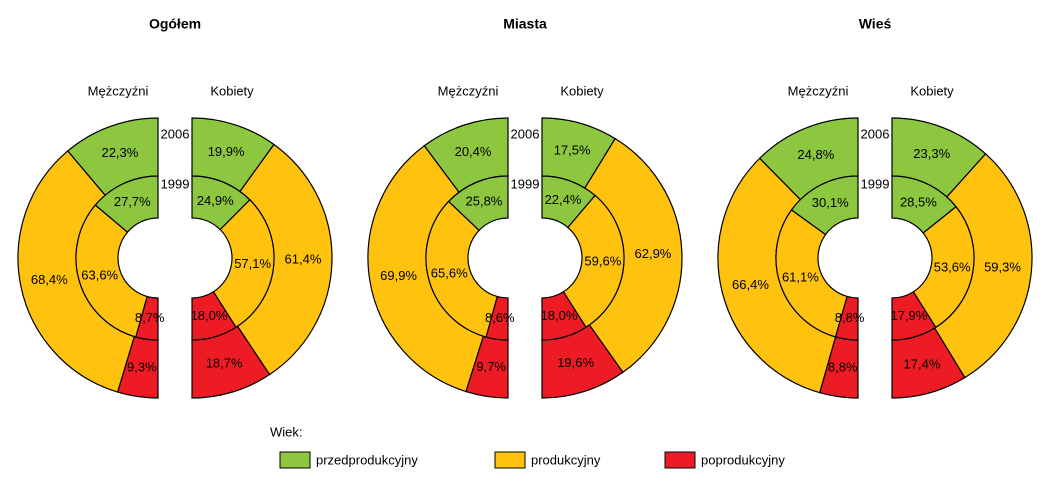  What do you see at coordinates (303, 259) in the screenshot?
I see `value-label: 61,4%` at bounding box center [303, 259].